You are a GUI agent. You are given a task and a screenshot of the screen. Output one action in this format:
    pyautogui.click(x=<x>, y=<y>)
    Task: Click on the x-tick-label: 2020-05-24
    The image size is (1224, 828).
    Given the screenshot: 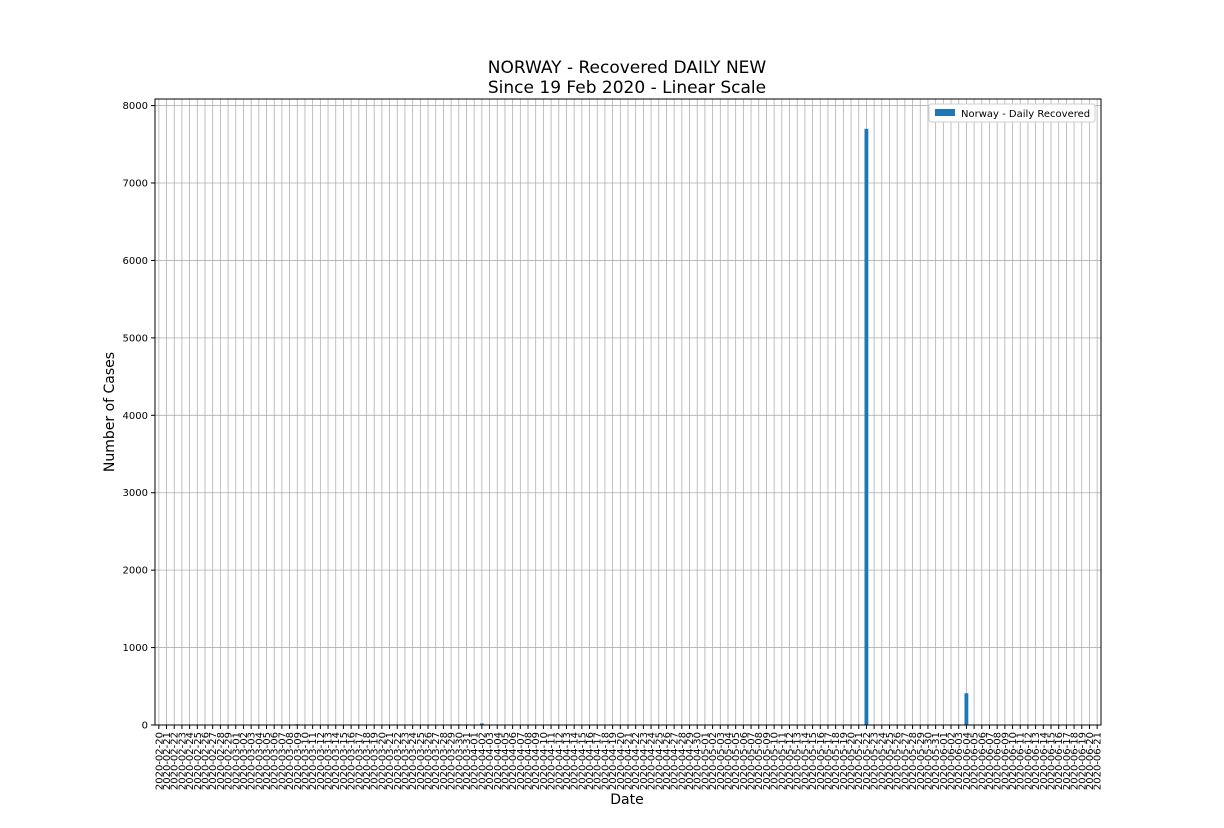 What is the action you would take?
    pyautogui.click(x=882, y=761)
    